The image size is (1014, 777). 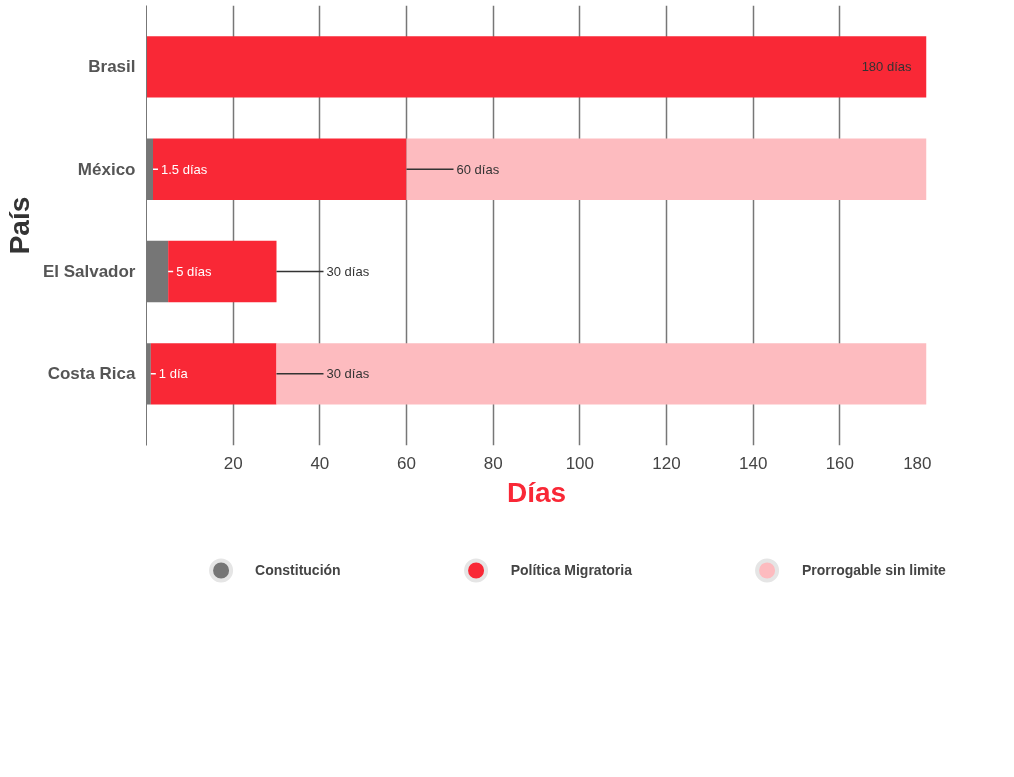 What do you see at coordinates (298, 570) in the screenshot?
I see `legend-label: Constitución` at bounding box center [298, 570].